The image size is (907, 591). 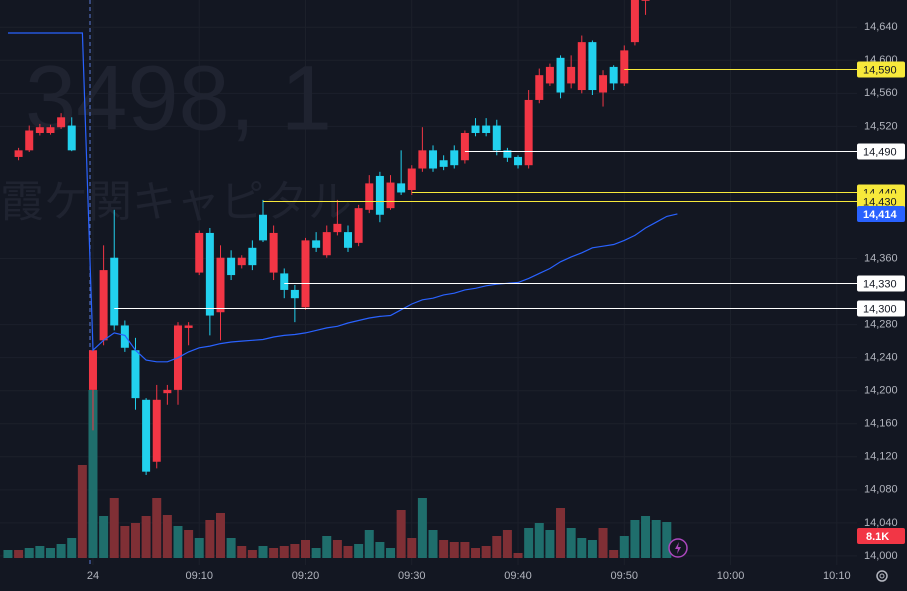 I want to click on y-tick-label: 14,120, so click(x=881, y=457).